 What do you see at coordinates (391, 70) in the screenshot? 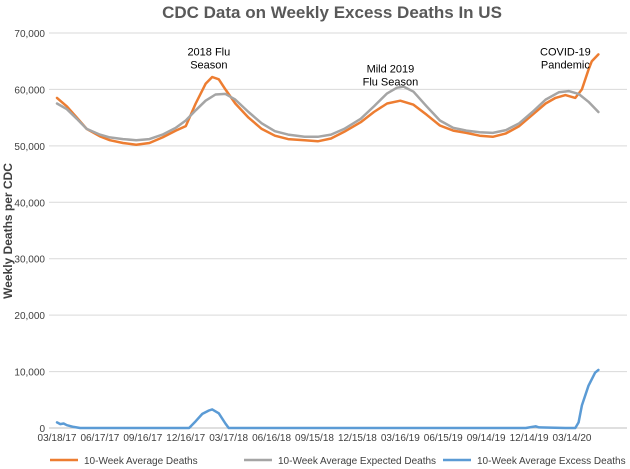
I see `annotation-text: Mild 2019` at bounding box center [391, 70].